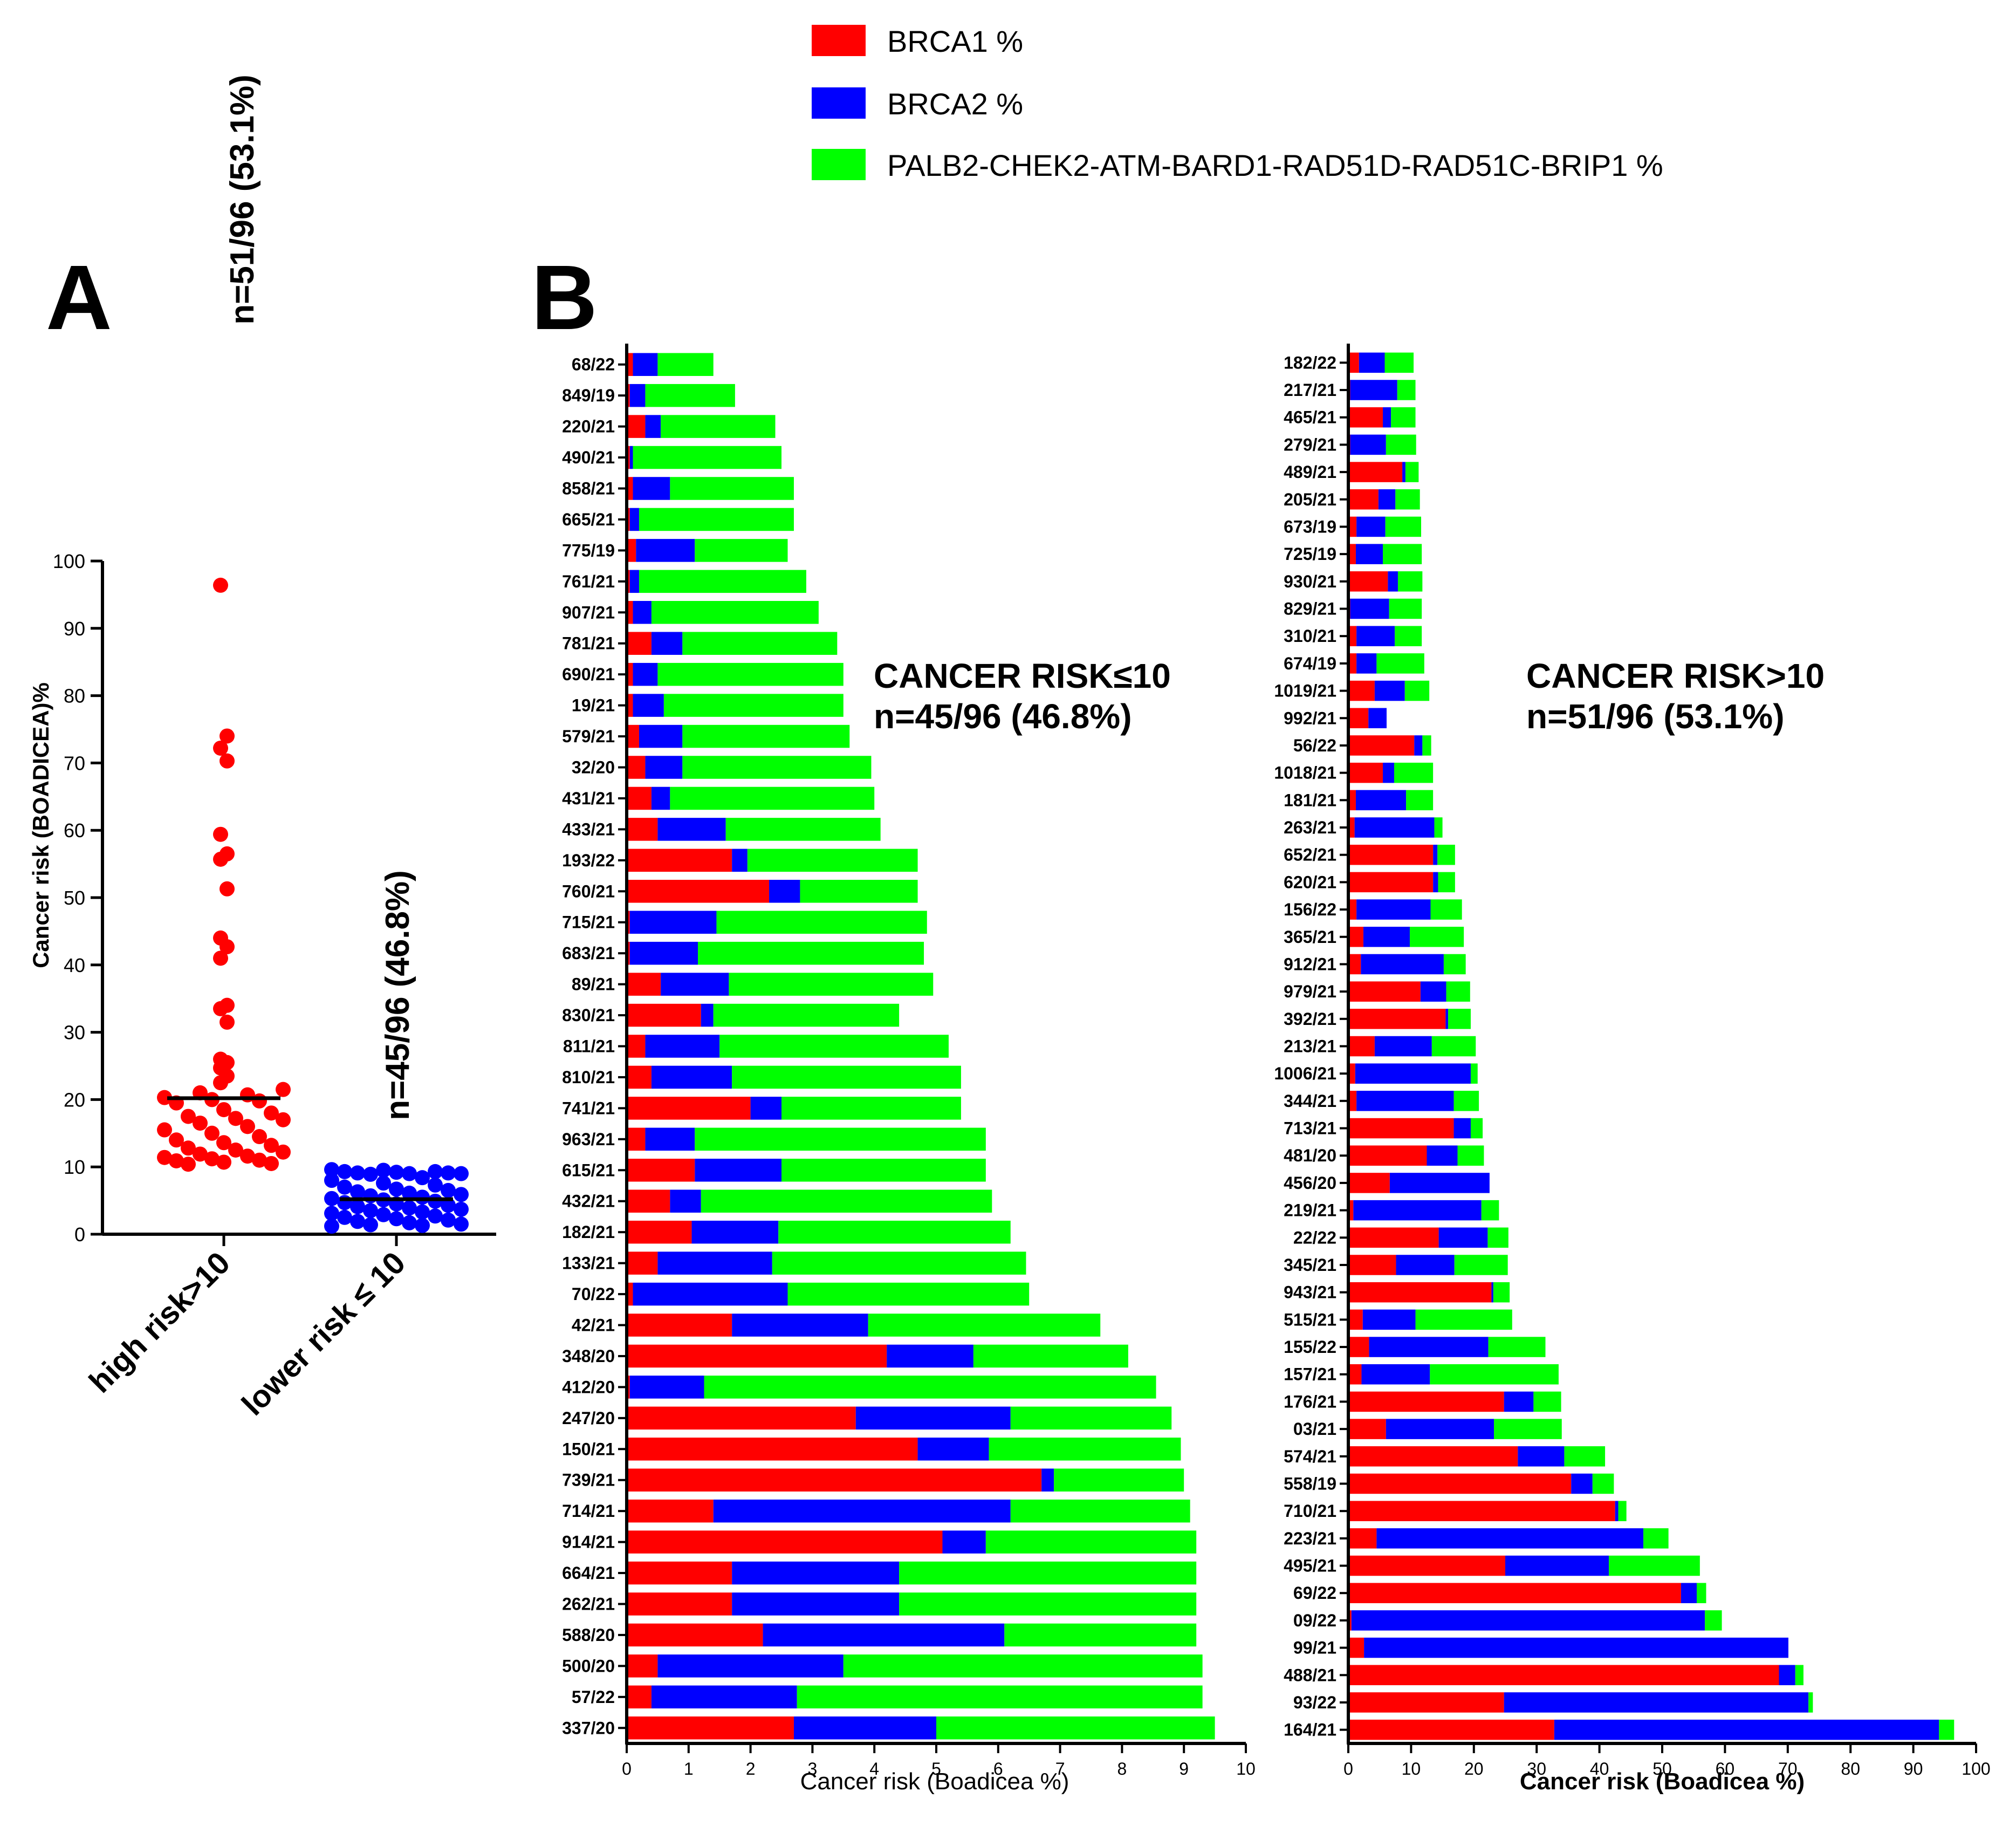  Describe the element at coordinates (1310, 1101) in the screenshot. I see `panel-b-high-category-label: 344/21` at that location.